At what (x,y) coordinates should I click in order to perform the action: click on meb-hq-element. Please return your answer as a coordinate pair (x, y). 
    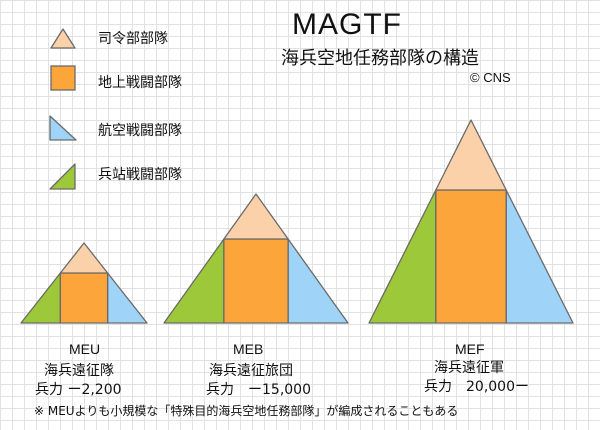
    Looking at the image, I should click on (256, 216).